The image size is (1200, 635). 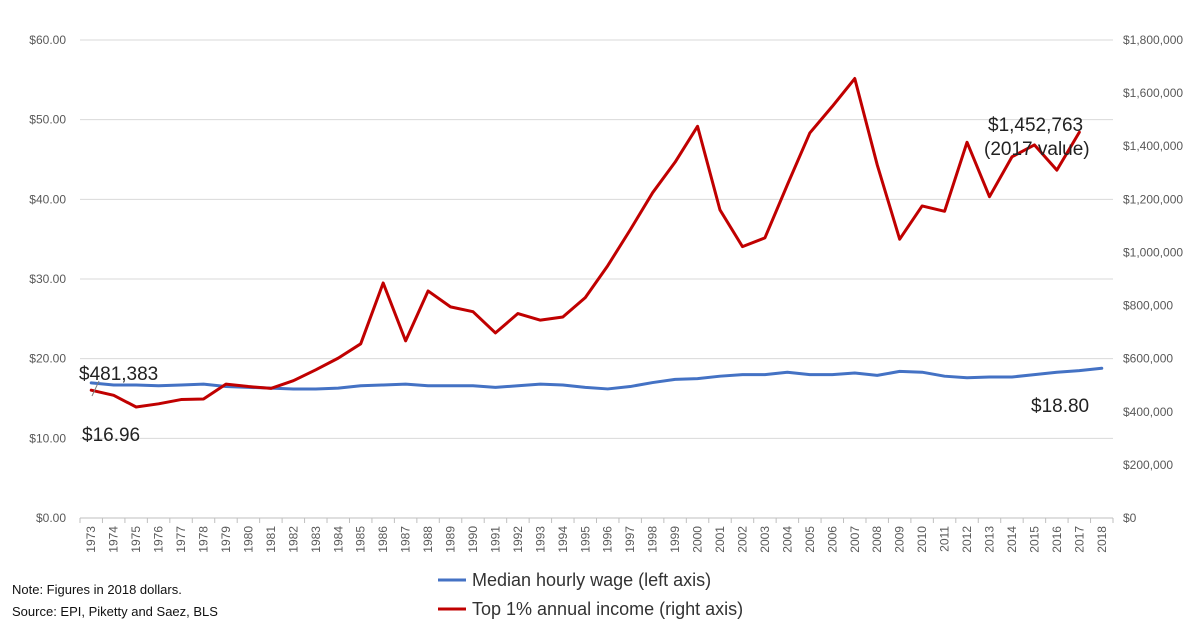 What do you see at coordinates (742, 539) in the screenshot?
I see `x-tick-label: 2002` at bounding box center [742, 539].